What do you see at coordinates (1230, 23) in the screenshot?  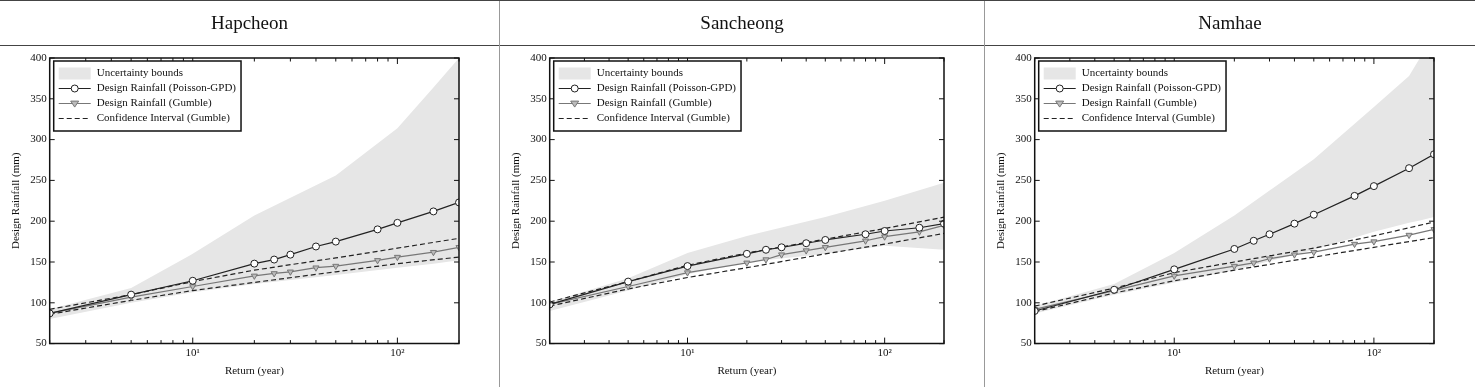 I see `chart-title: Namhae` at bounding box center [1230, 23].